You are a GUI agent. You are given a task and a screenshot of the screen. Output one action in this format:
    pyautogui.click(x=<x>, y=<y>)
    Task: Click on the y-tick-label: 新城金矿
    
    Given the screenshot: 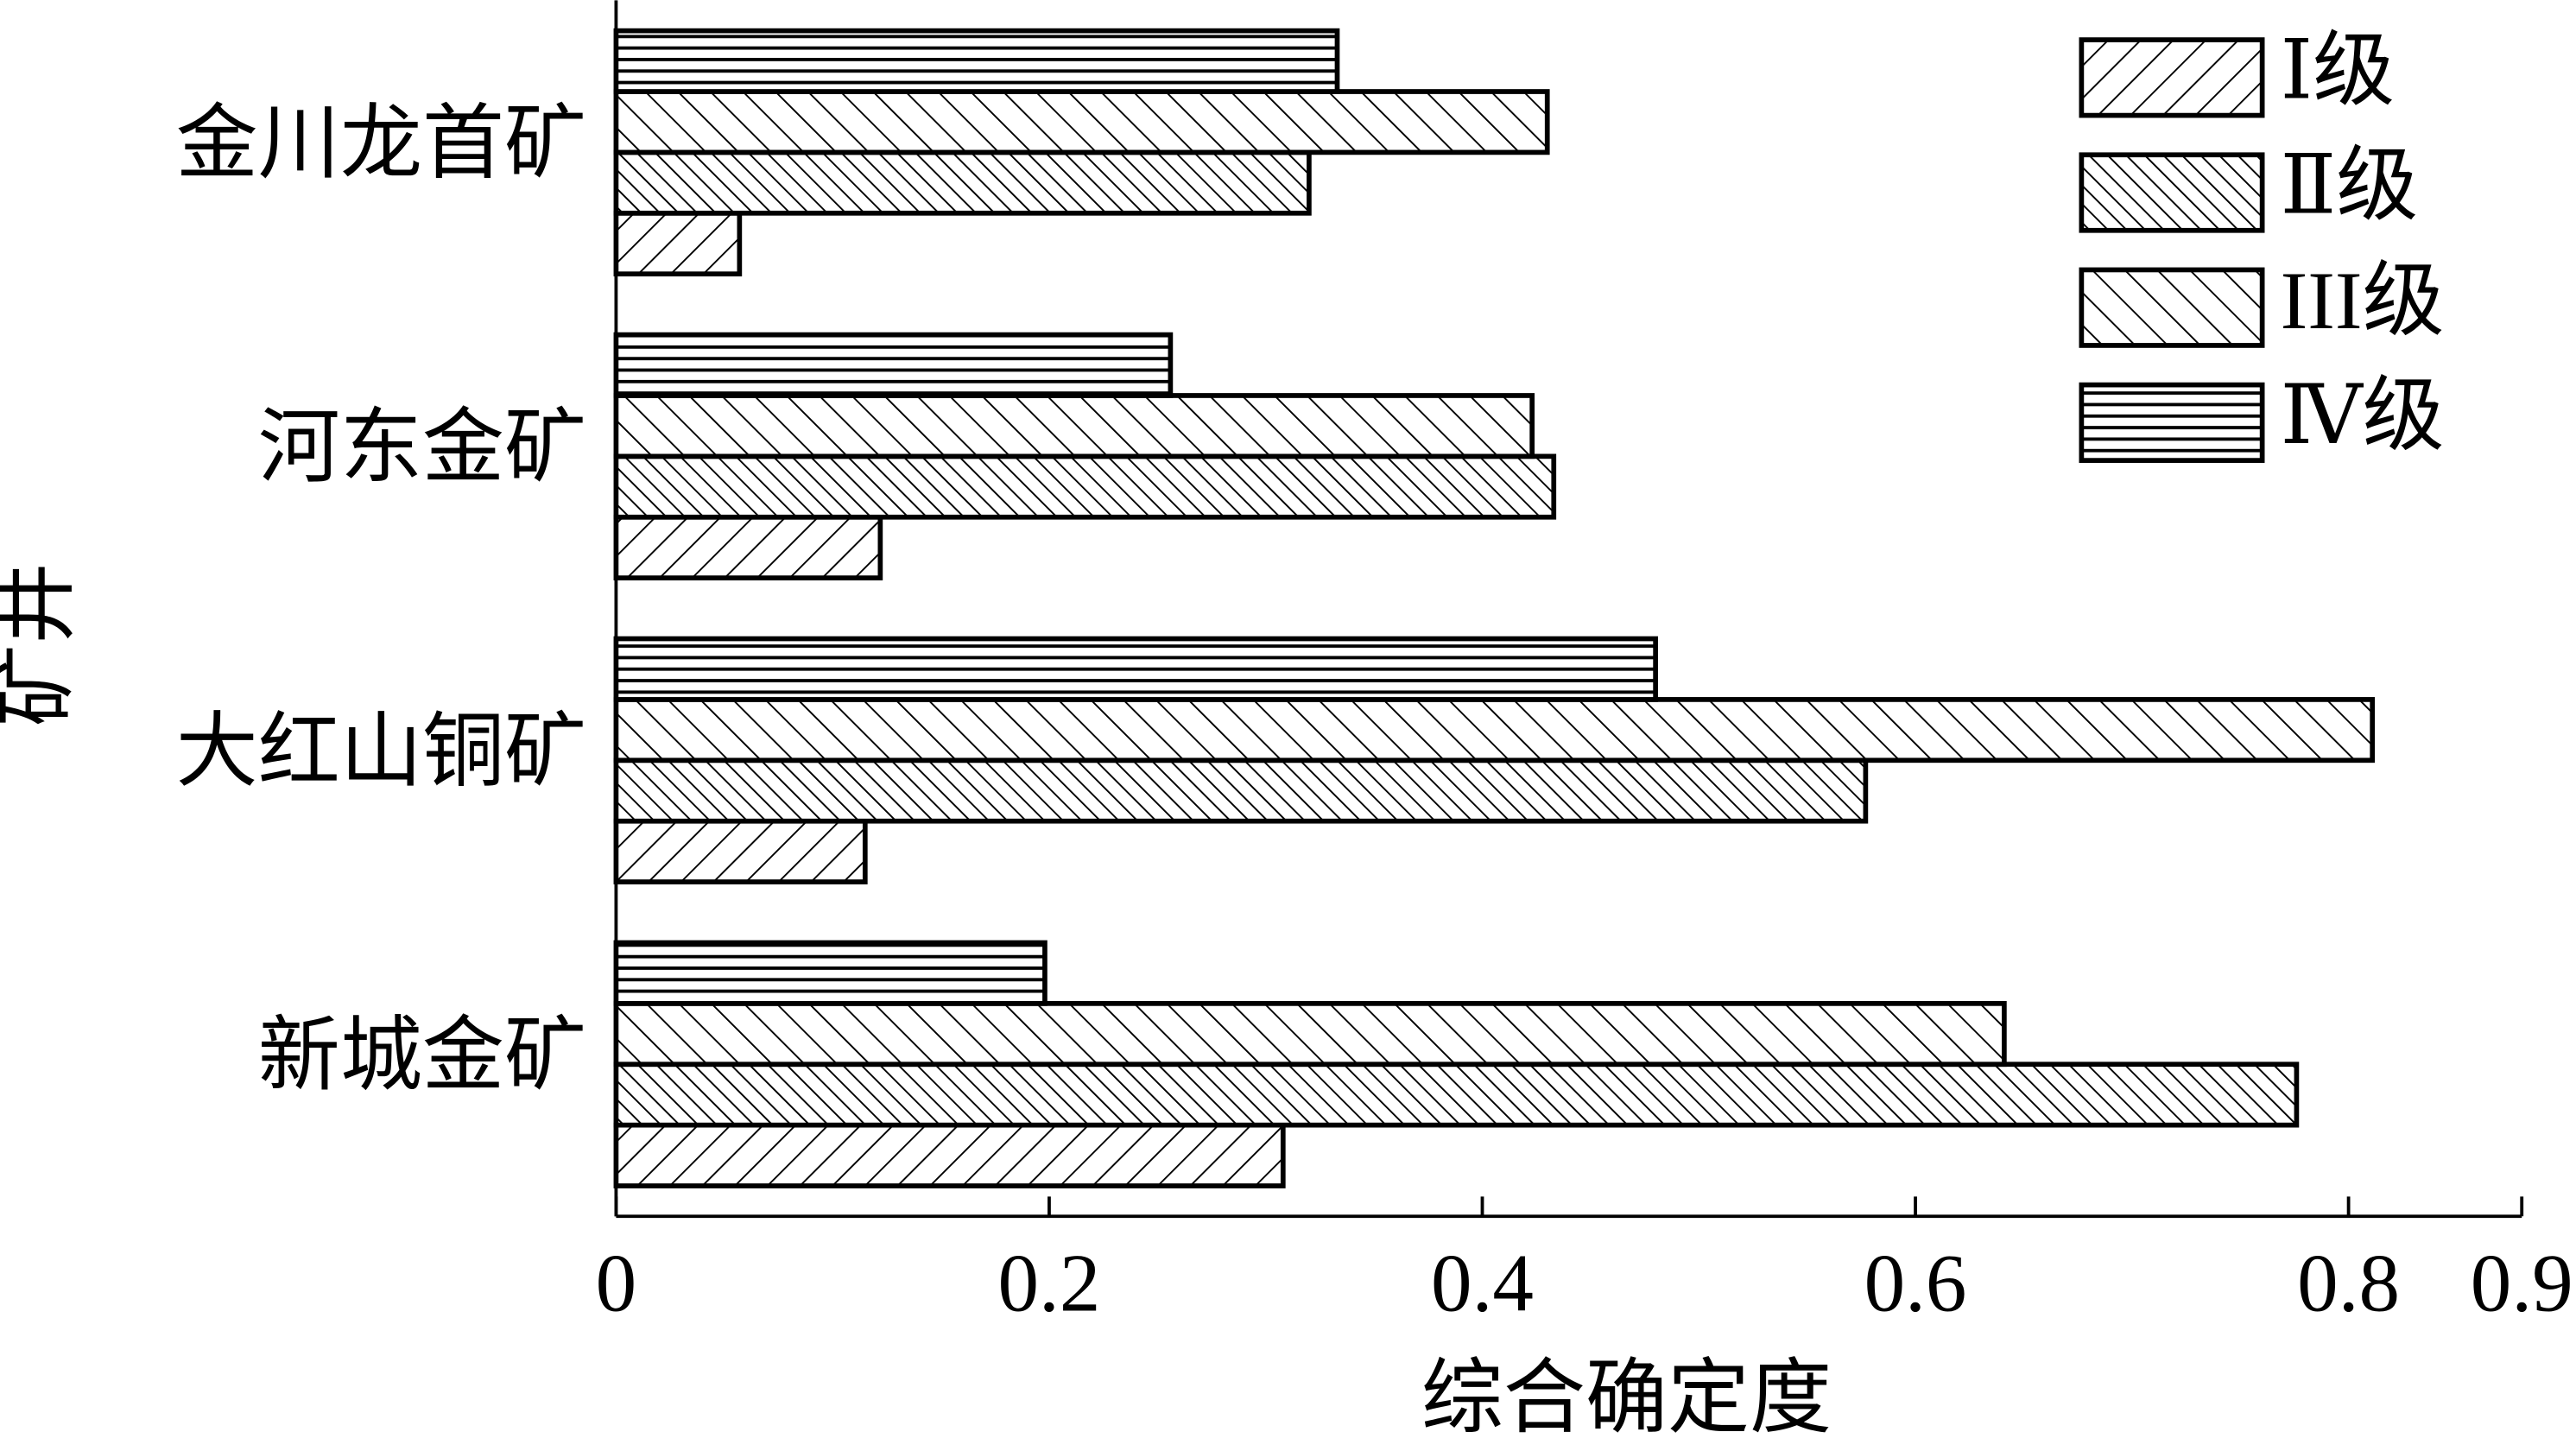 What is the action you would take?
    pyautogui.click(x=422, y=1055)
    